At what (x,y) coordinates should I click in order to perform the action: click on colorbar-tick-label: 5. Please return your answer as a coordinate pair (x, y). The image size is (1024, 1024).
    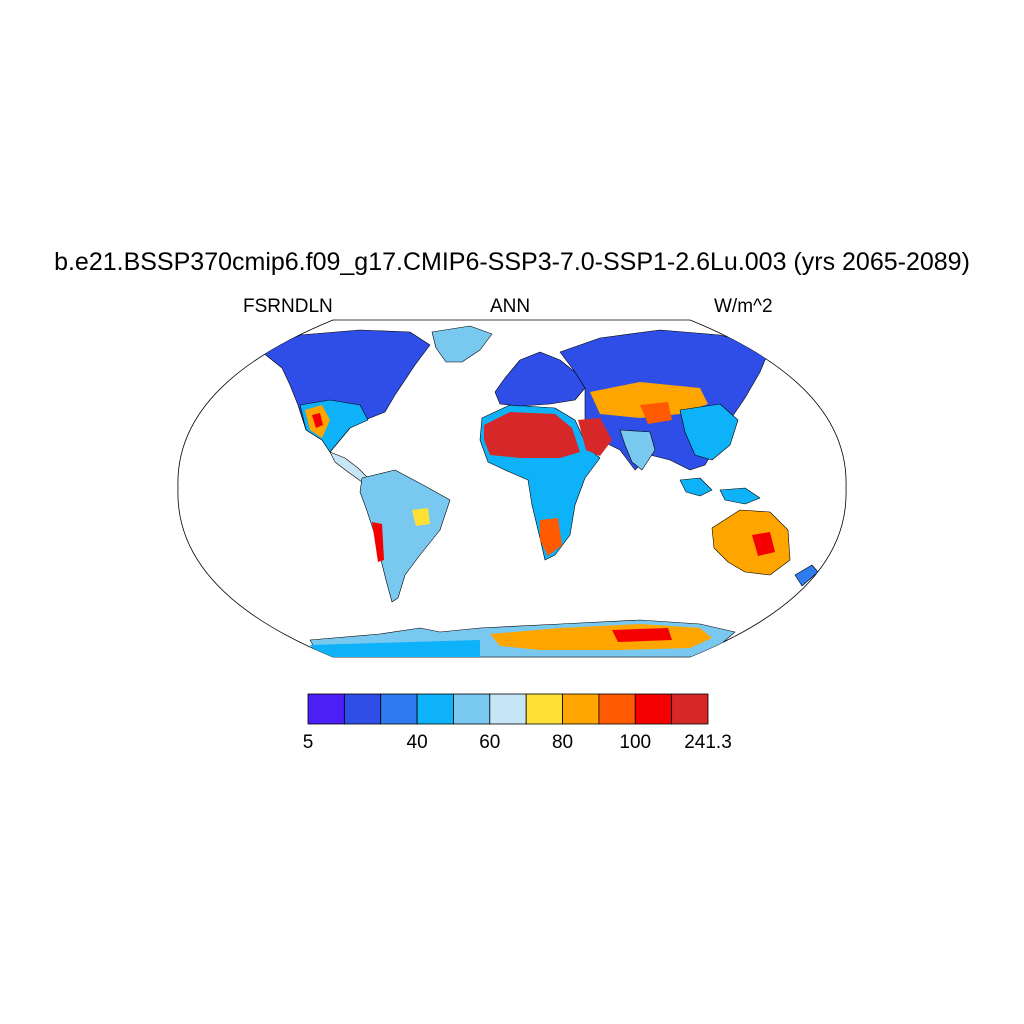
    Looking at the image, I should click on (308, 742).